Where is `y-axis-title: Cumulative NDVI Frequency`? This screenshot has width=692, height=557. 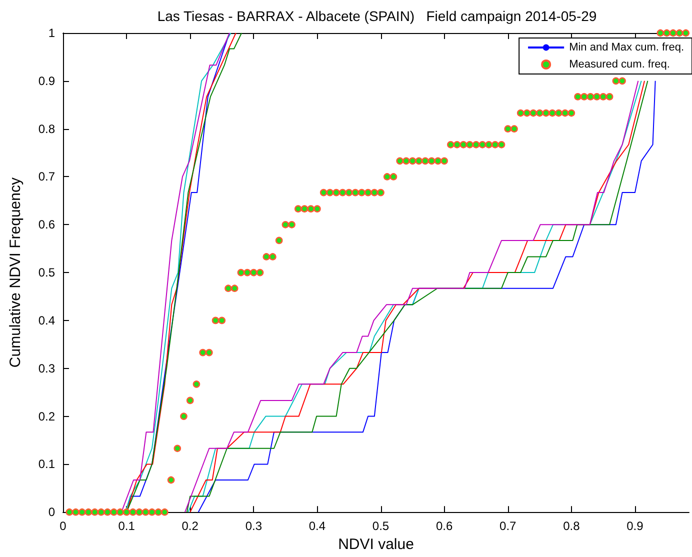
y-axis-title: Cumulative NDVI Frequency is located at coordinates (15, 272).